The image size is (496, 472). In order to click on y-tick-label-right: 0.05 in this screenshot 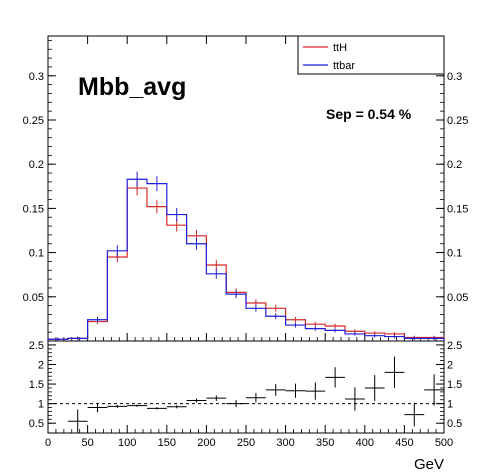, I will do `click(457, 298)`.